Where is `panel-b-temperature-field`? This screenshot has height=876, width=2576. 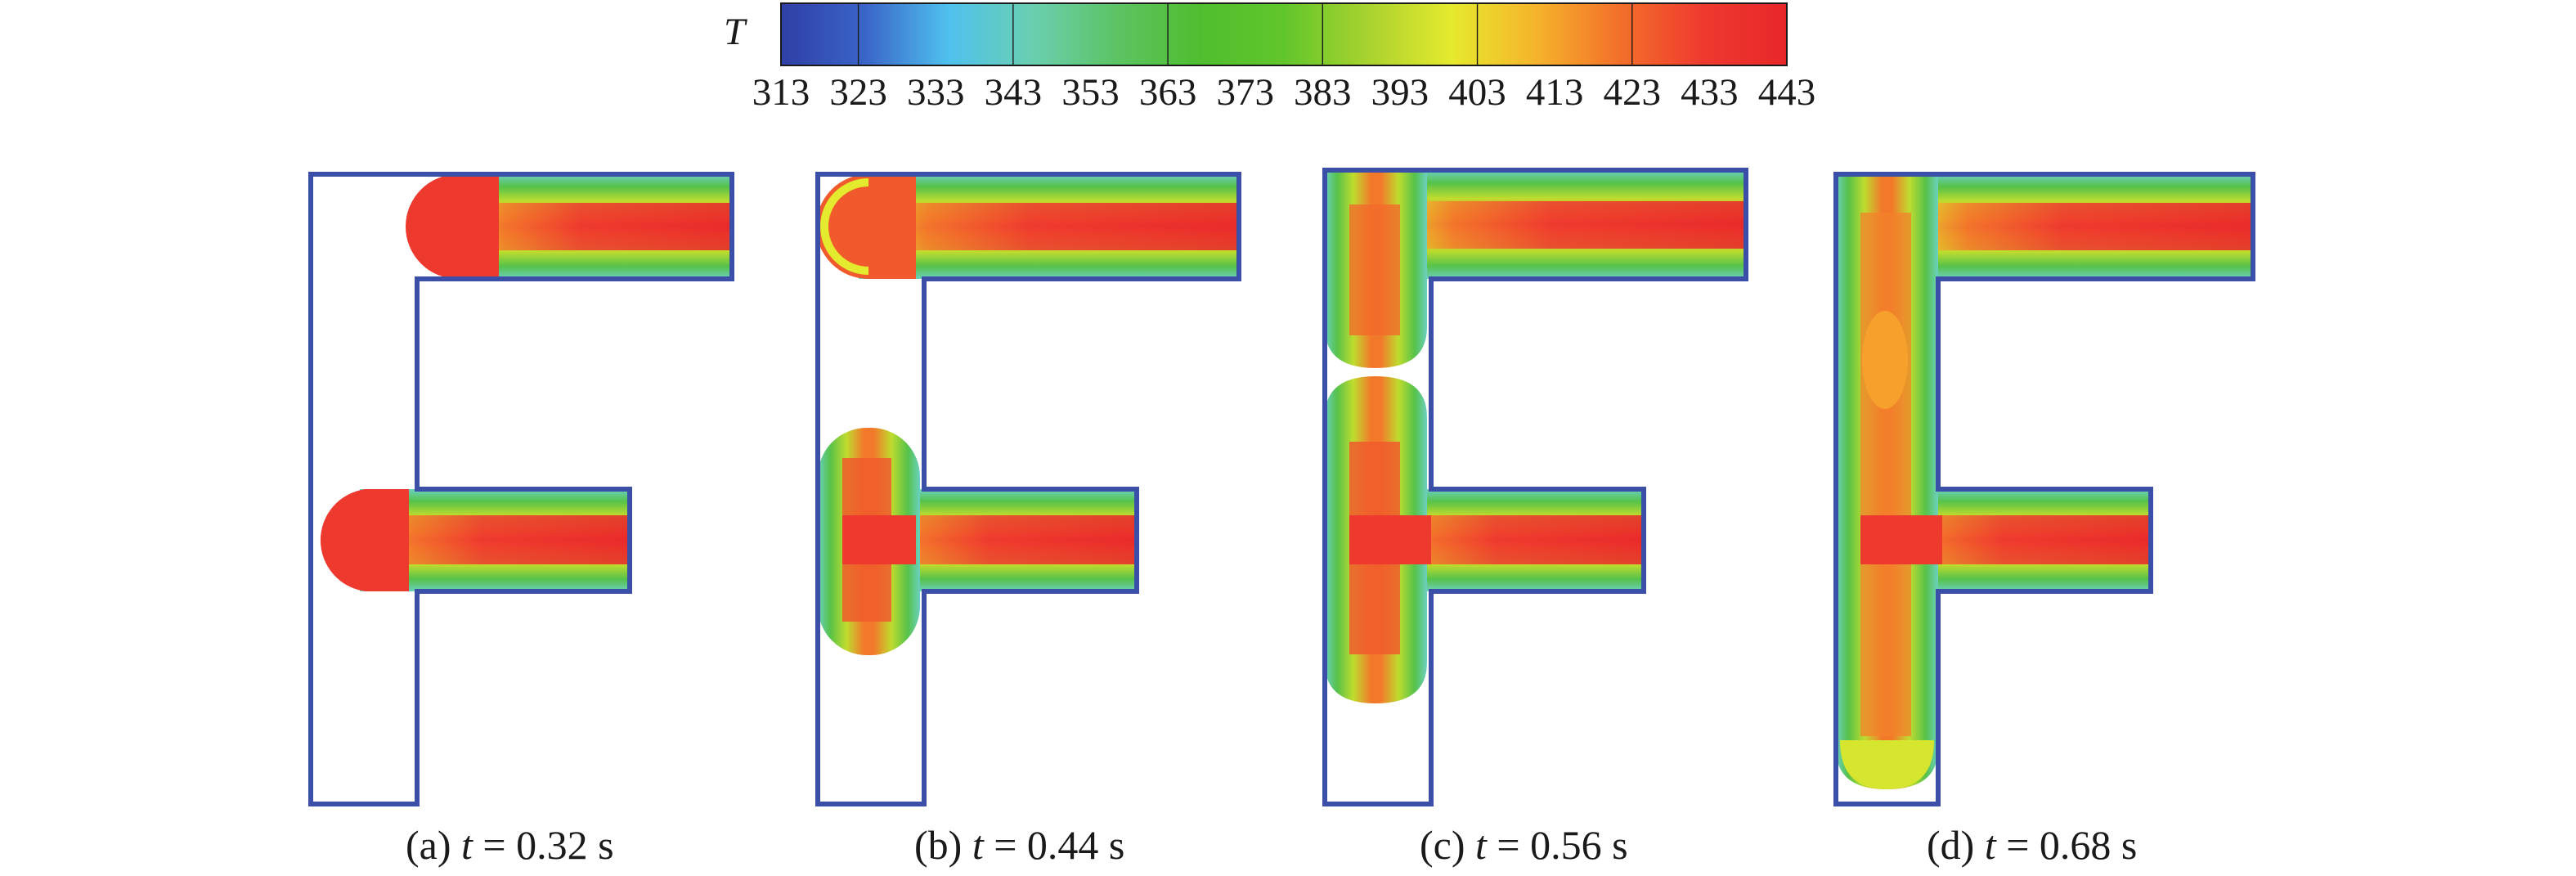
panel-b-temperature-field is located at coordinates (1027, 414).